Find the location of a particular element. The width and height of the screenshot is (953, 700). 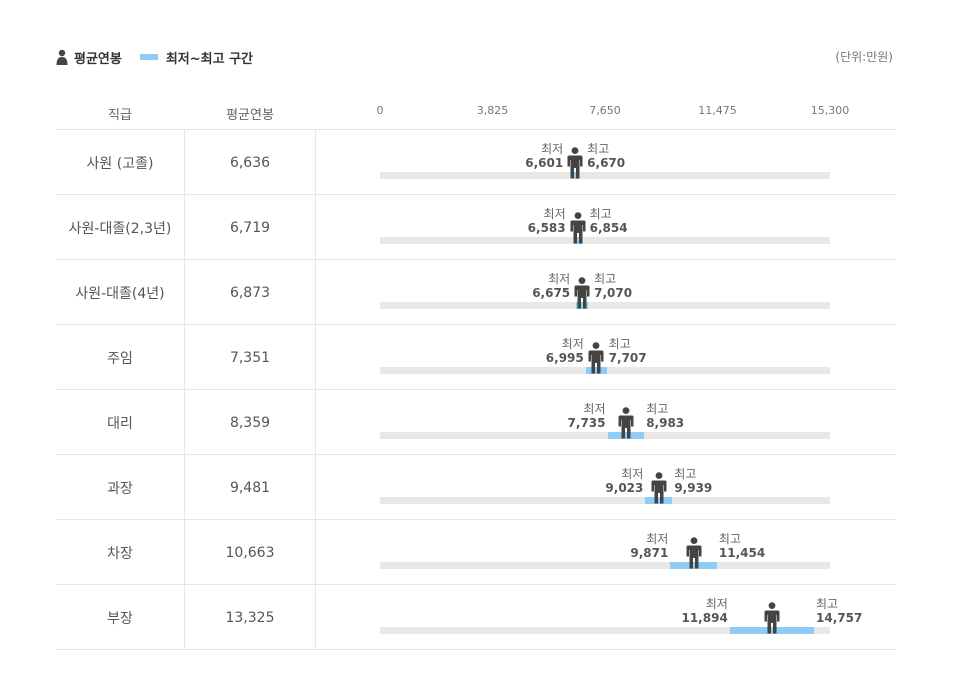

avg-cell: 8,359 is located at coordinates (250, 422).